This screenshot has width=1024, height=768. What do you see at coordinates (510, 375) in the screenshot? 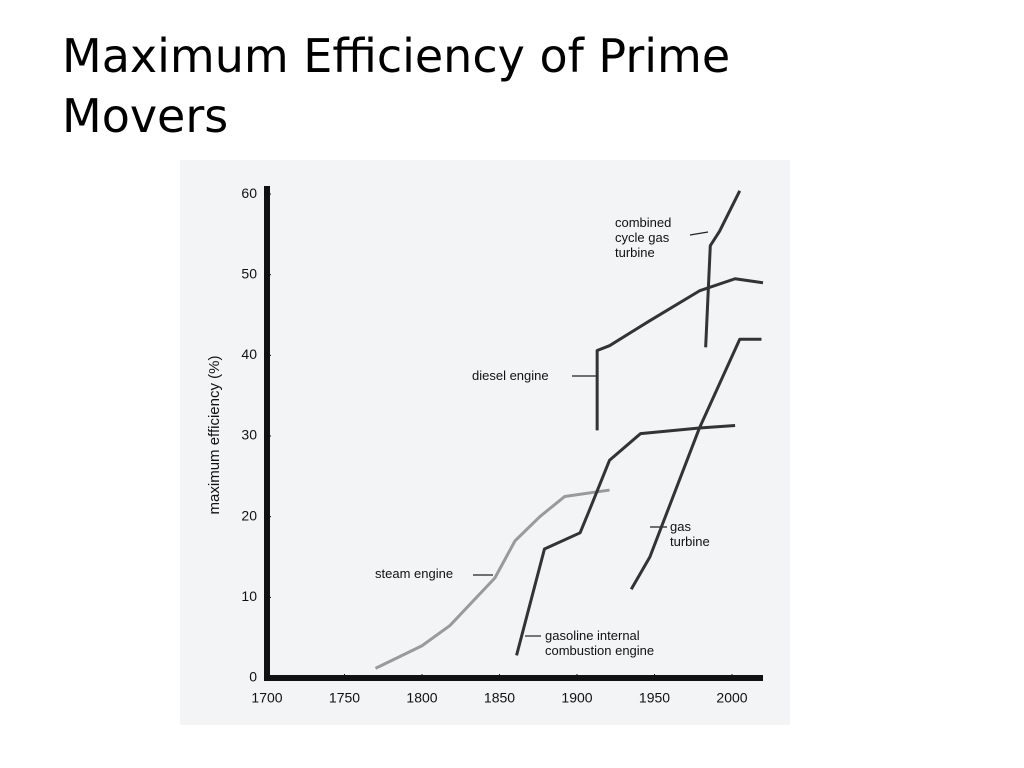
I see `series-label: diesel engine` at bounding box center [510, 375].